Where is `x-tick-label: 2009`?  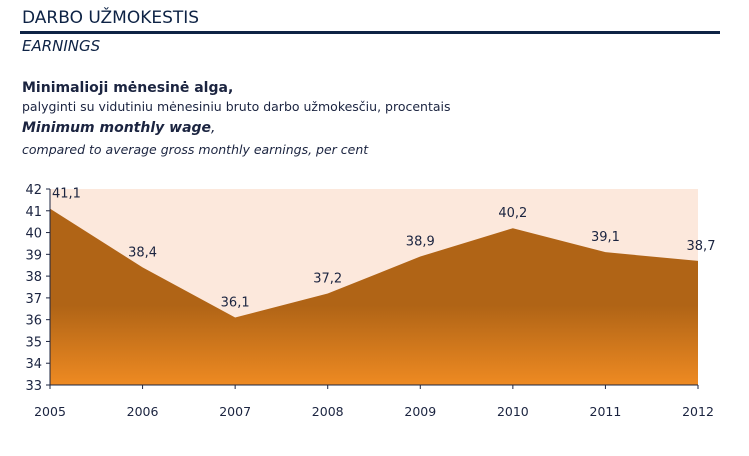 x-tick-label: 2009 is located at coordinates (420, 411).